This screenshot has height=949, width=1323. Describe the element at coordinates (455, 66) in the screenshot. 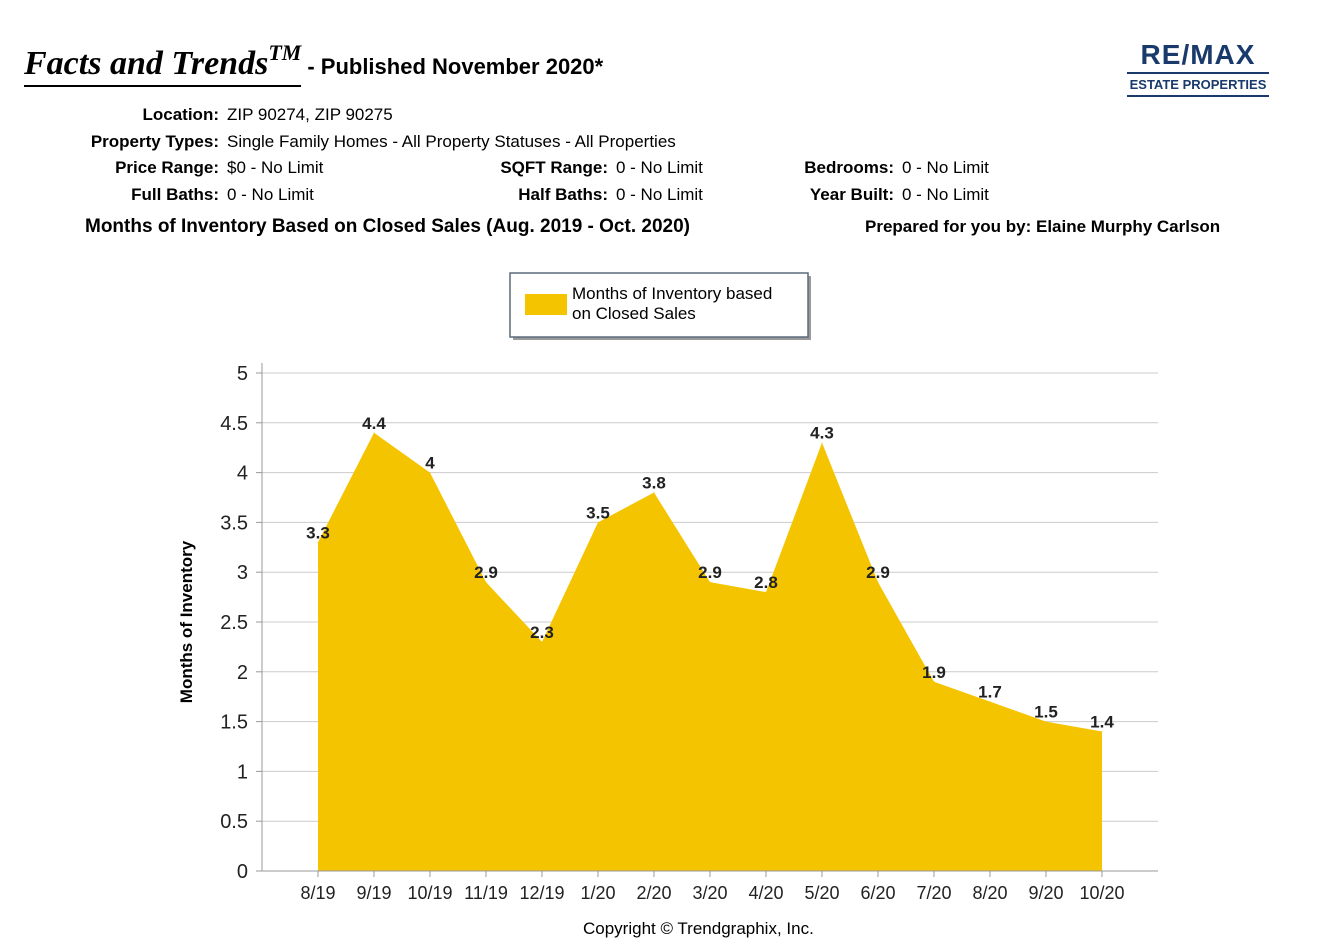

I see `published-date: - Published November 2020*` at that location.